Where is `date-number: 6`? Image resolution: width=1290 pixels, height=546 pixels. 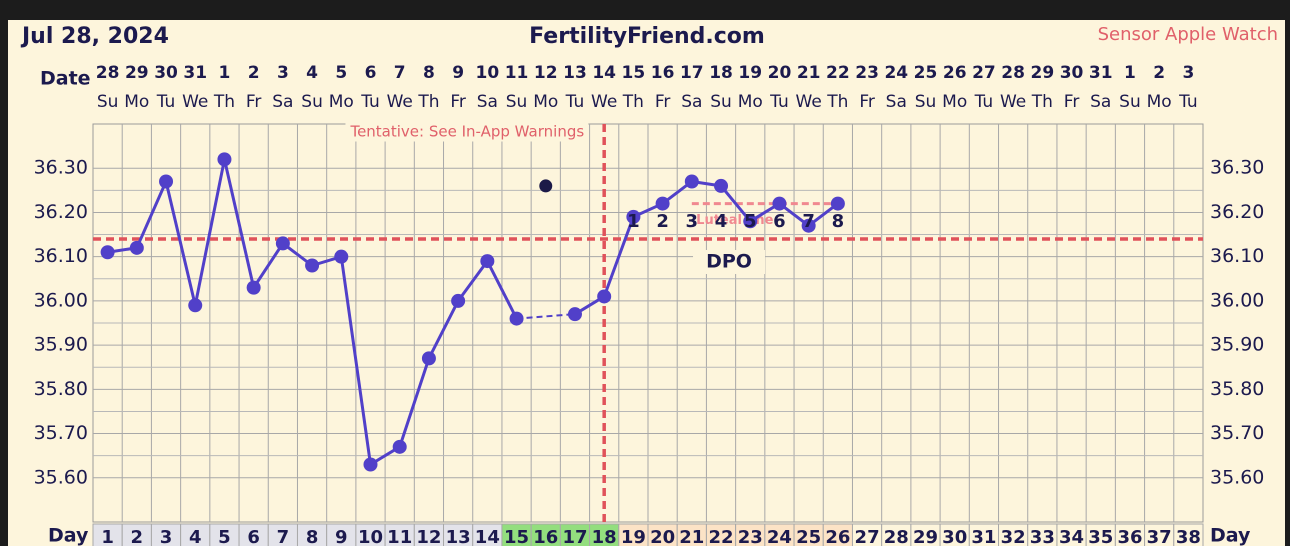 date-number: 6 is located at coordinates (371, 73).